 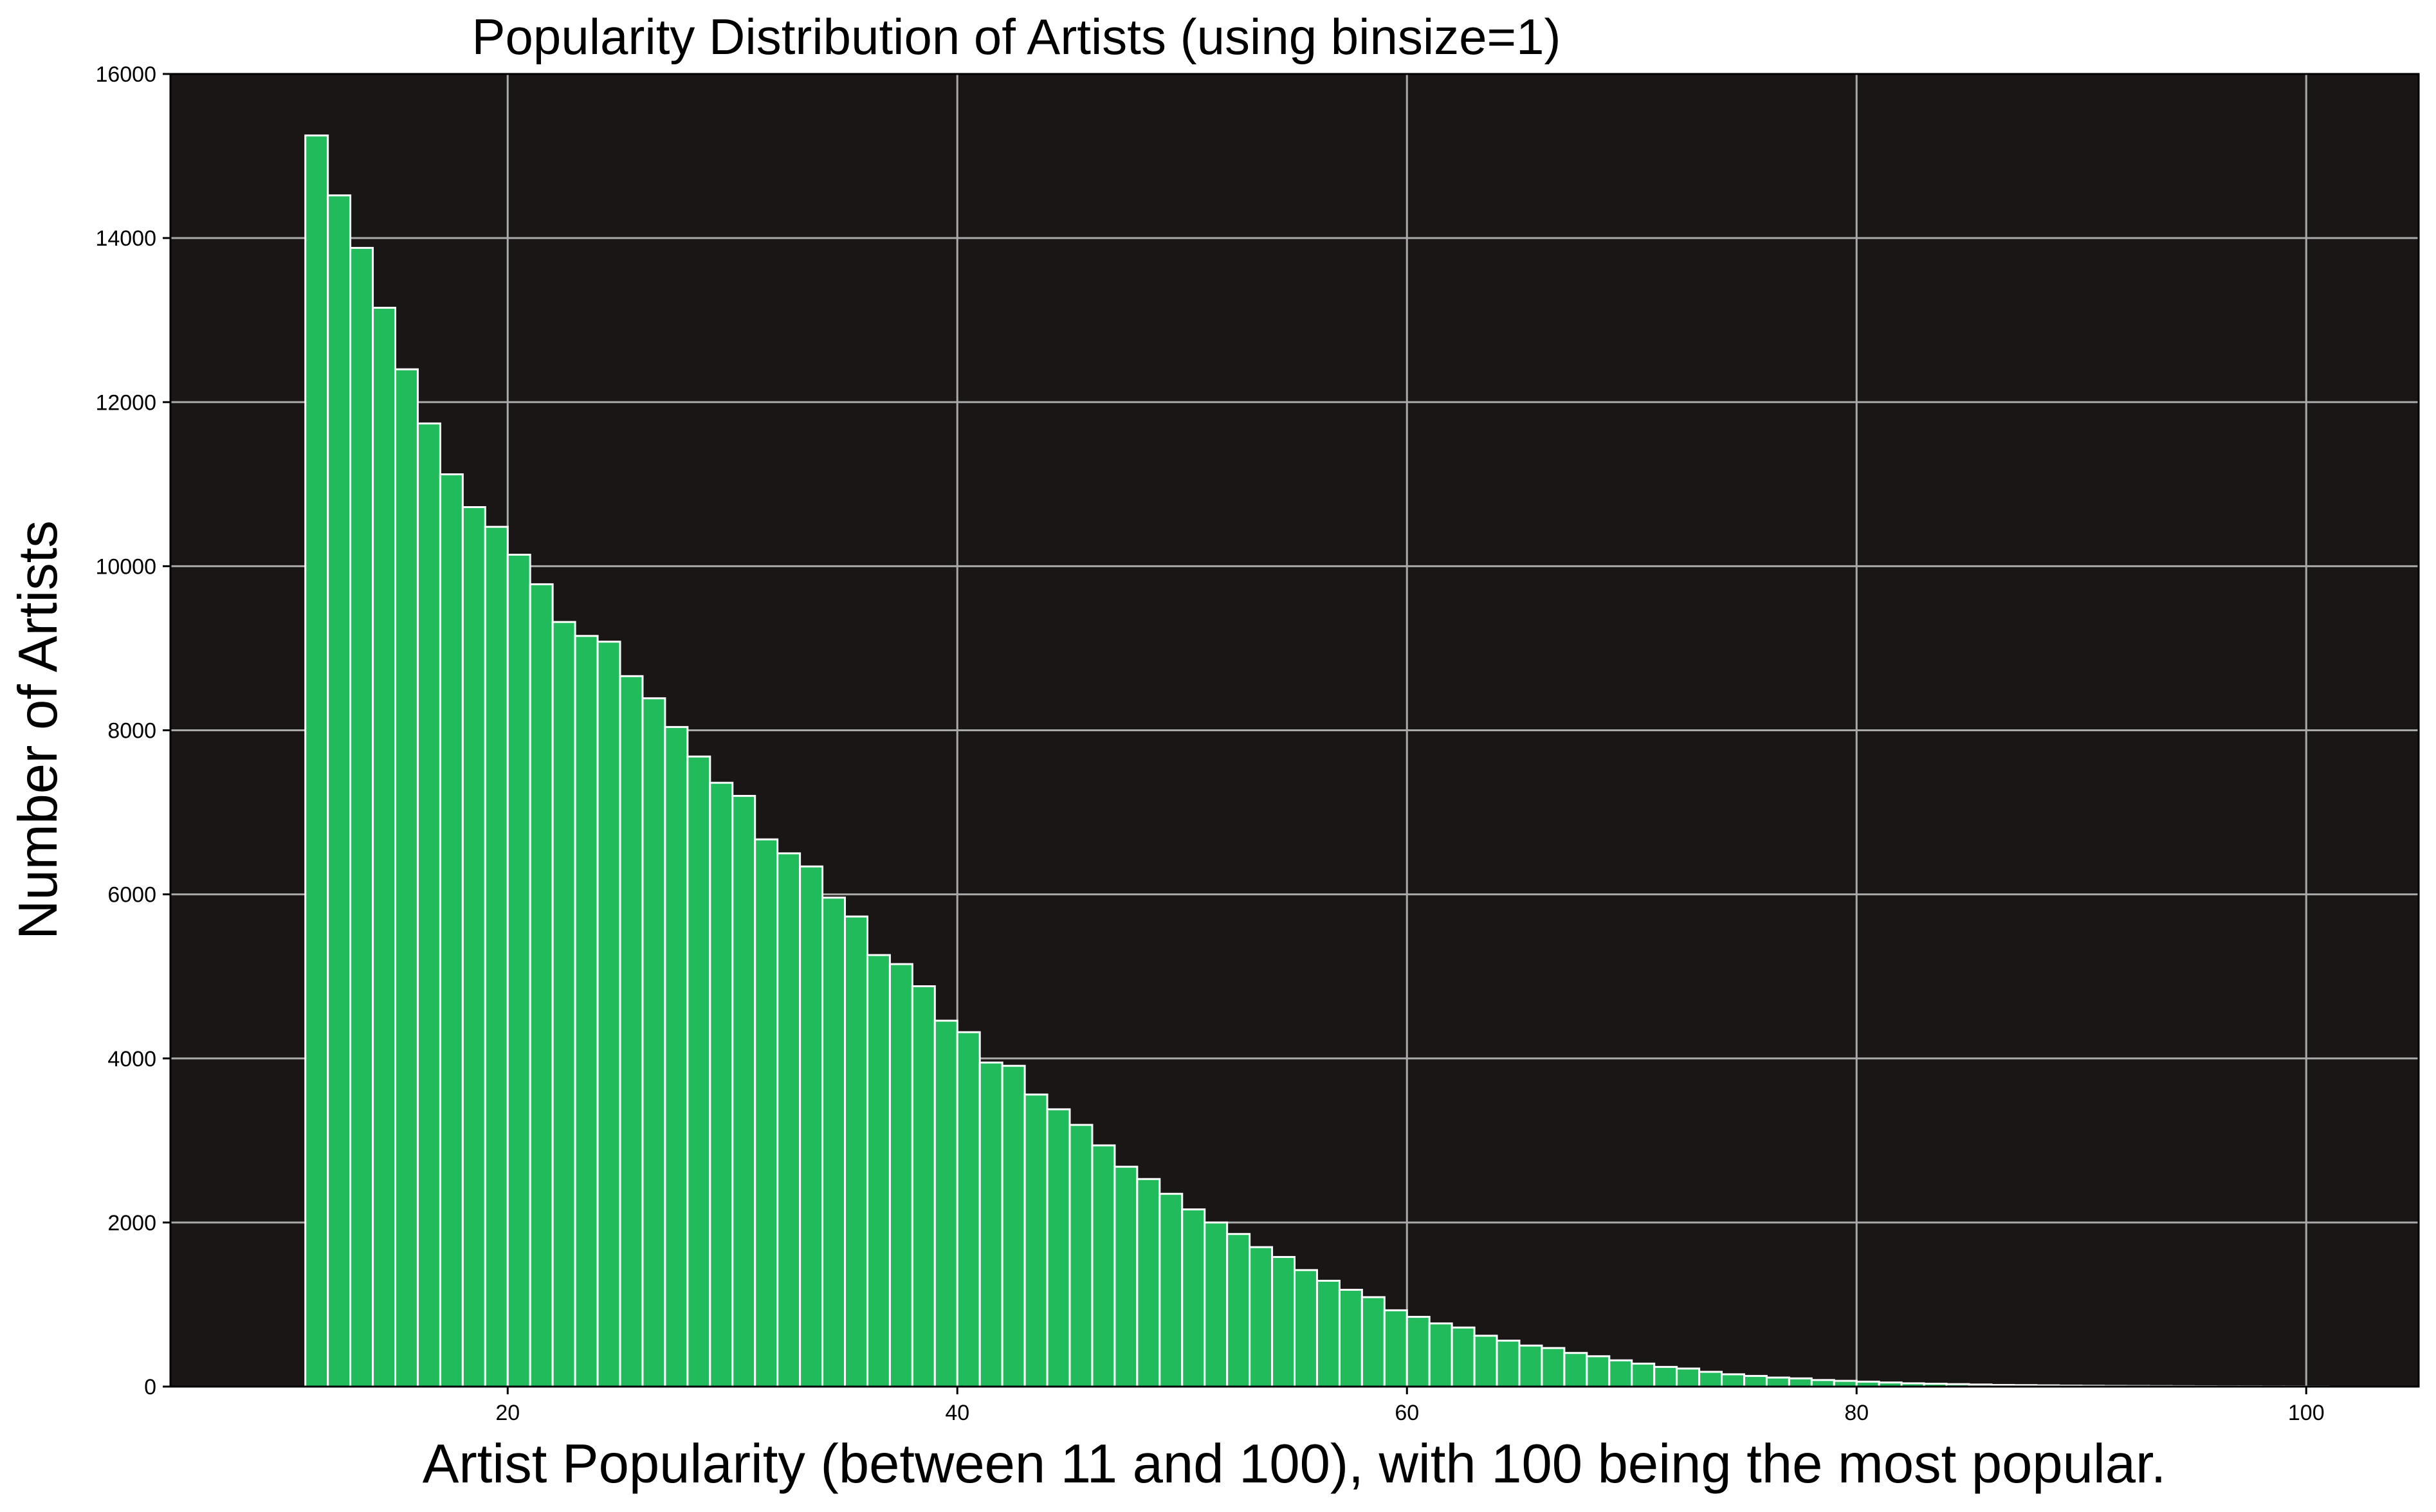 I want to click on x-tick-label: 20, so click(x=507, y=1413).